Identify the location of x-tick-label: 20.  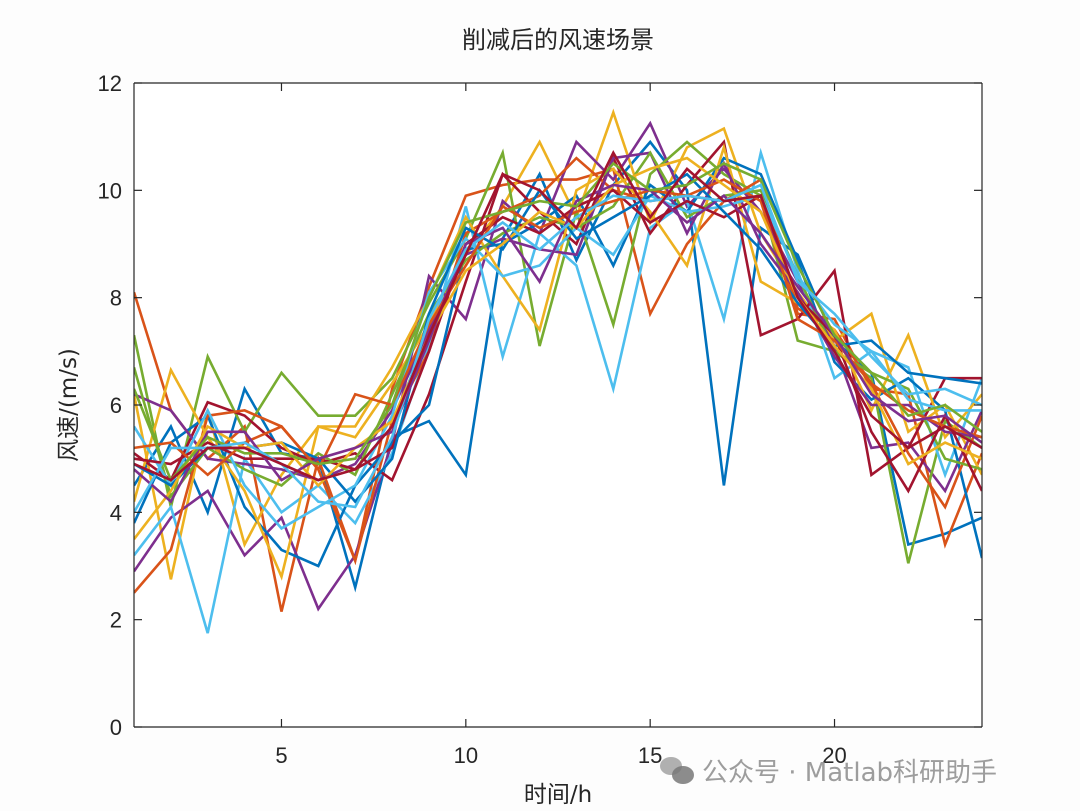
(834, 755).